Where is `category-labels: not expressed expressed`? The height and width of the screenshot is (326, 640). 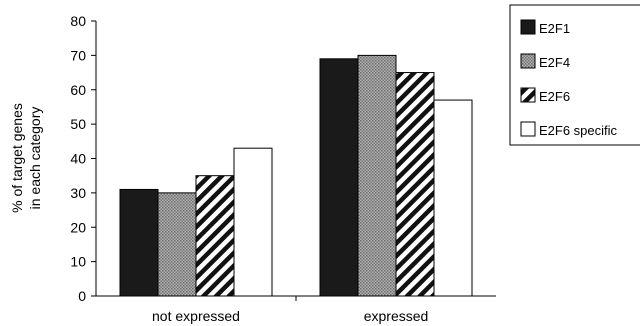 category-labels: not expressed expressed is located at coordinates (290, 316).